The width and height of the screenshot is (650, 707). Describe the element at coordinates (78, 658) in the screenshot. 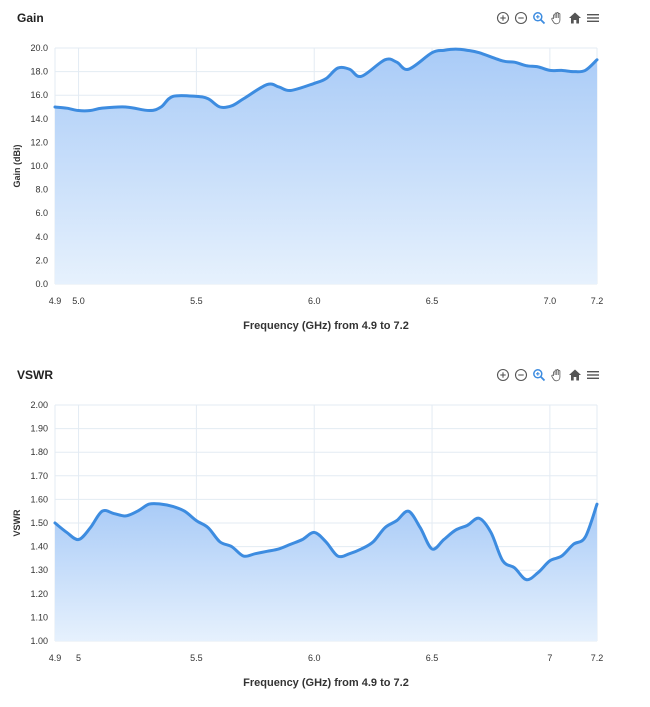

I see `x-tick-label: 5` at that location.